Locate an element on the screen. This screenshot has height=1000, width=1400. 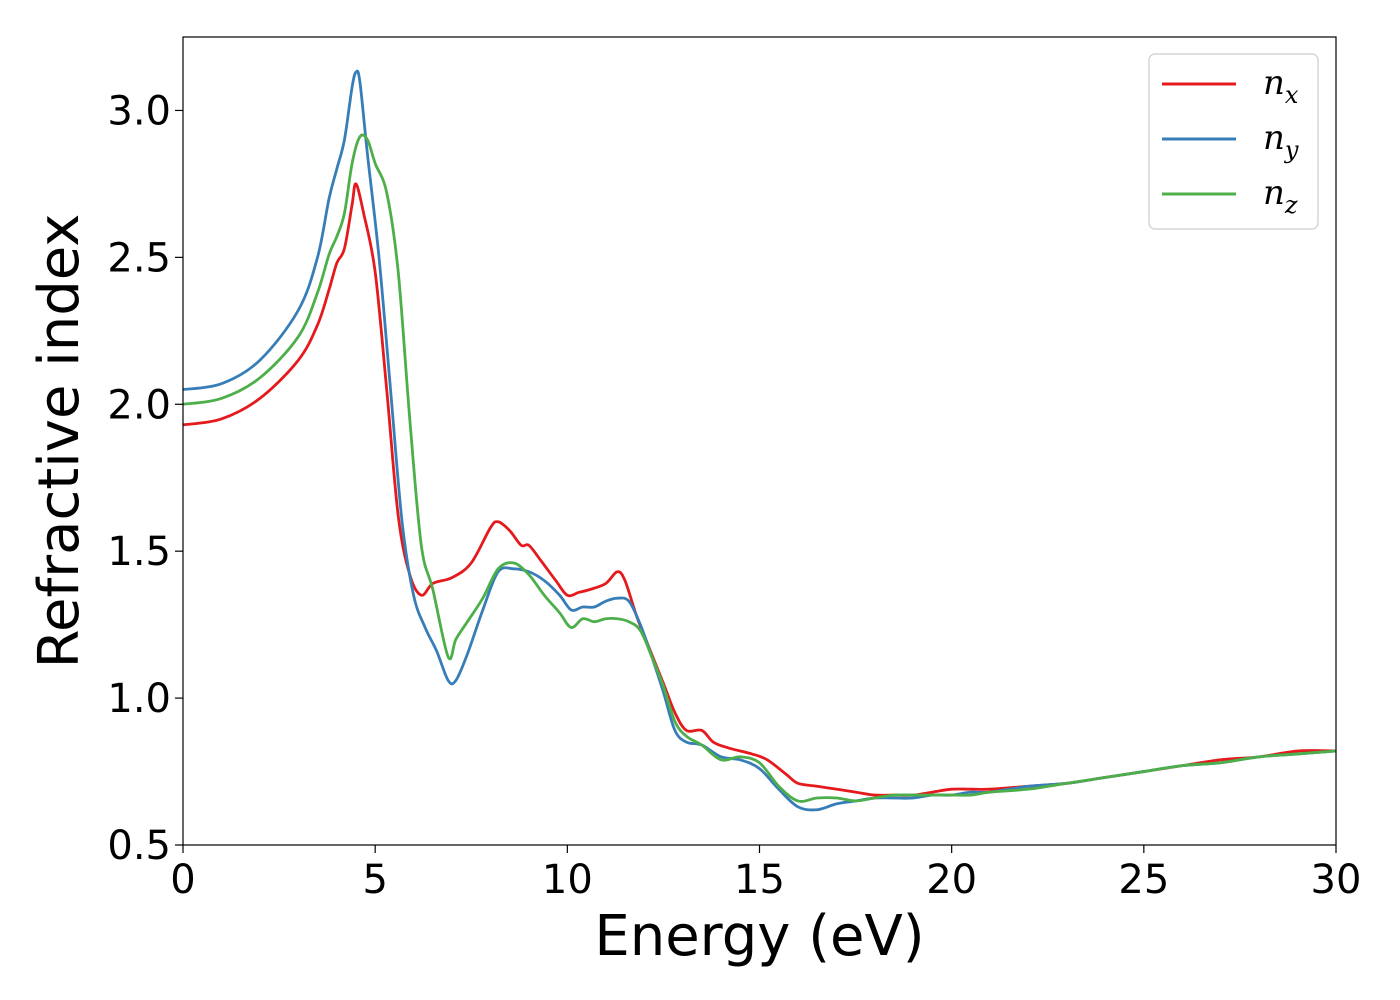
x-tick-label: 0 is located at coordinates (182, 880).